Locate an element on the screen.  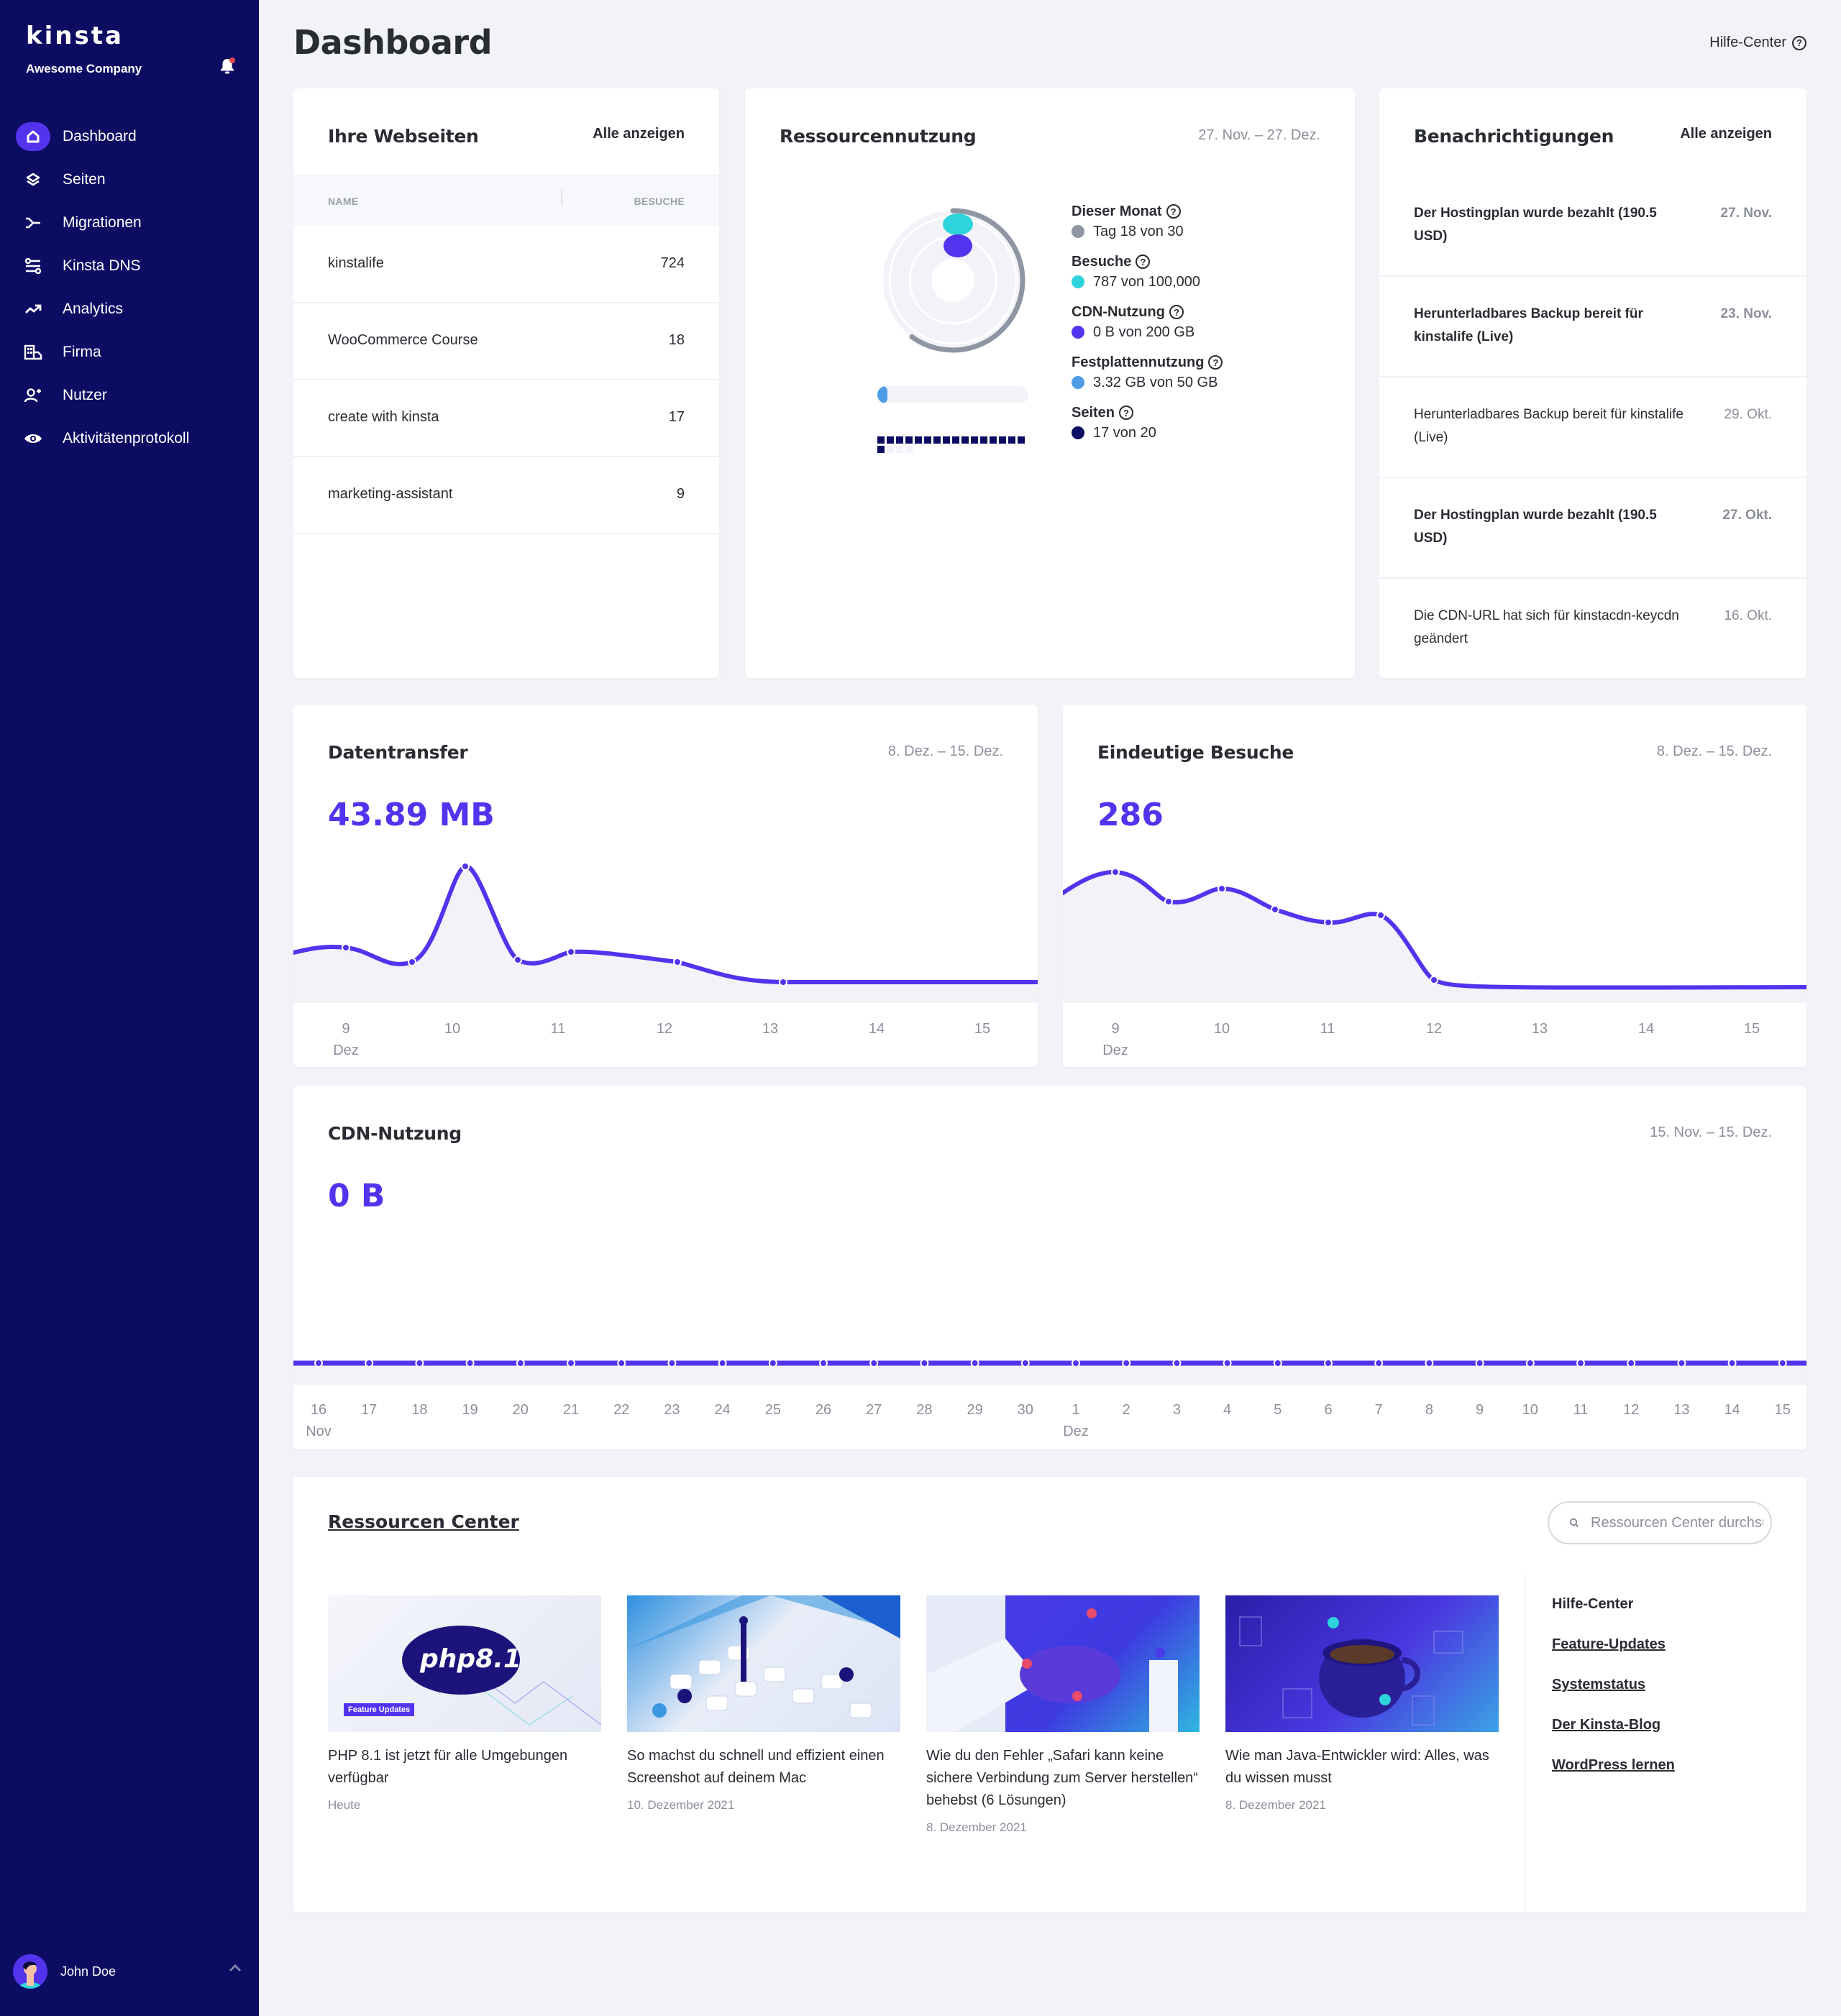
site-name: create with kinsta is located at coordinates (383, 417).